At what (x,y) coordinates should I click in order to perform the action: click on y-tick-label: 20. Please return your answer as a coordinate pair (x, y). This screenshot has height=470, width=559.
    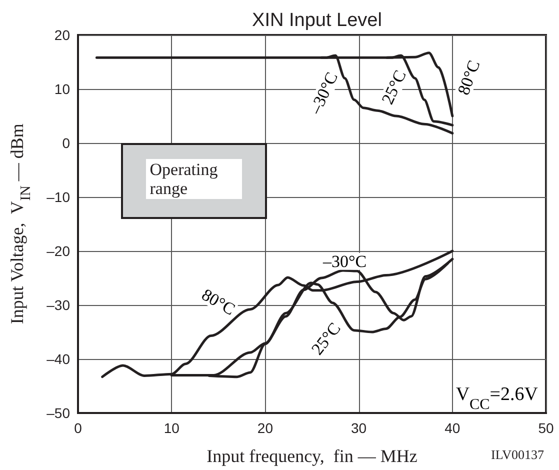
    Looking at the image, I should click on (62, 35).